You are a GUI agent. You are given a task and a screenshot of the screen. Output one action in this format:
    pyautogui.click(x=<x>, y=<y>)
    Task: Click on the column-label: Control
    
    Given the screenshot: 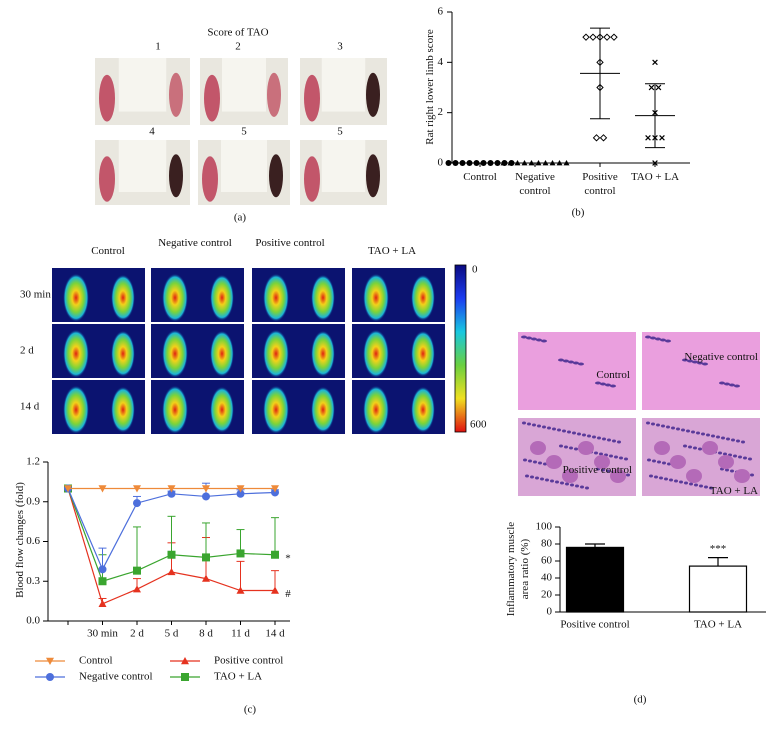 What is the action you would take?
    pyautogui.click(x=108, y=251)
    